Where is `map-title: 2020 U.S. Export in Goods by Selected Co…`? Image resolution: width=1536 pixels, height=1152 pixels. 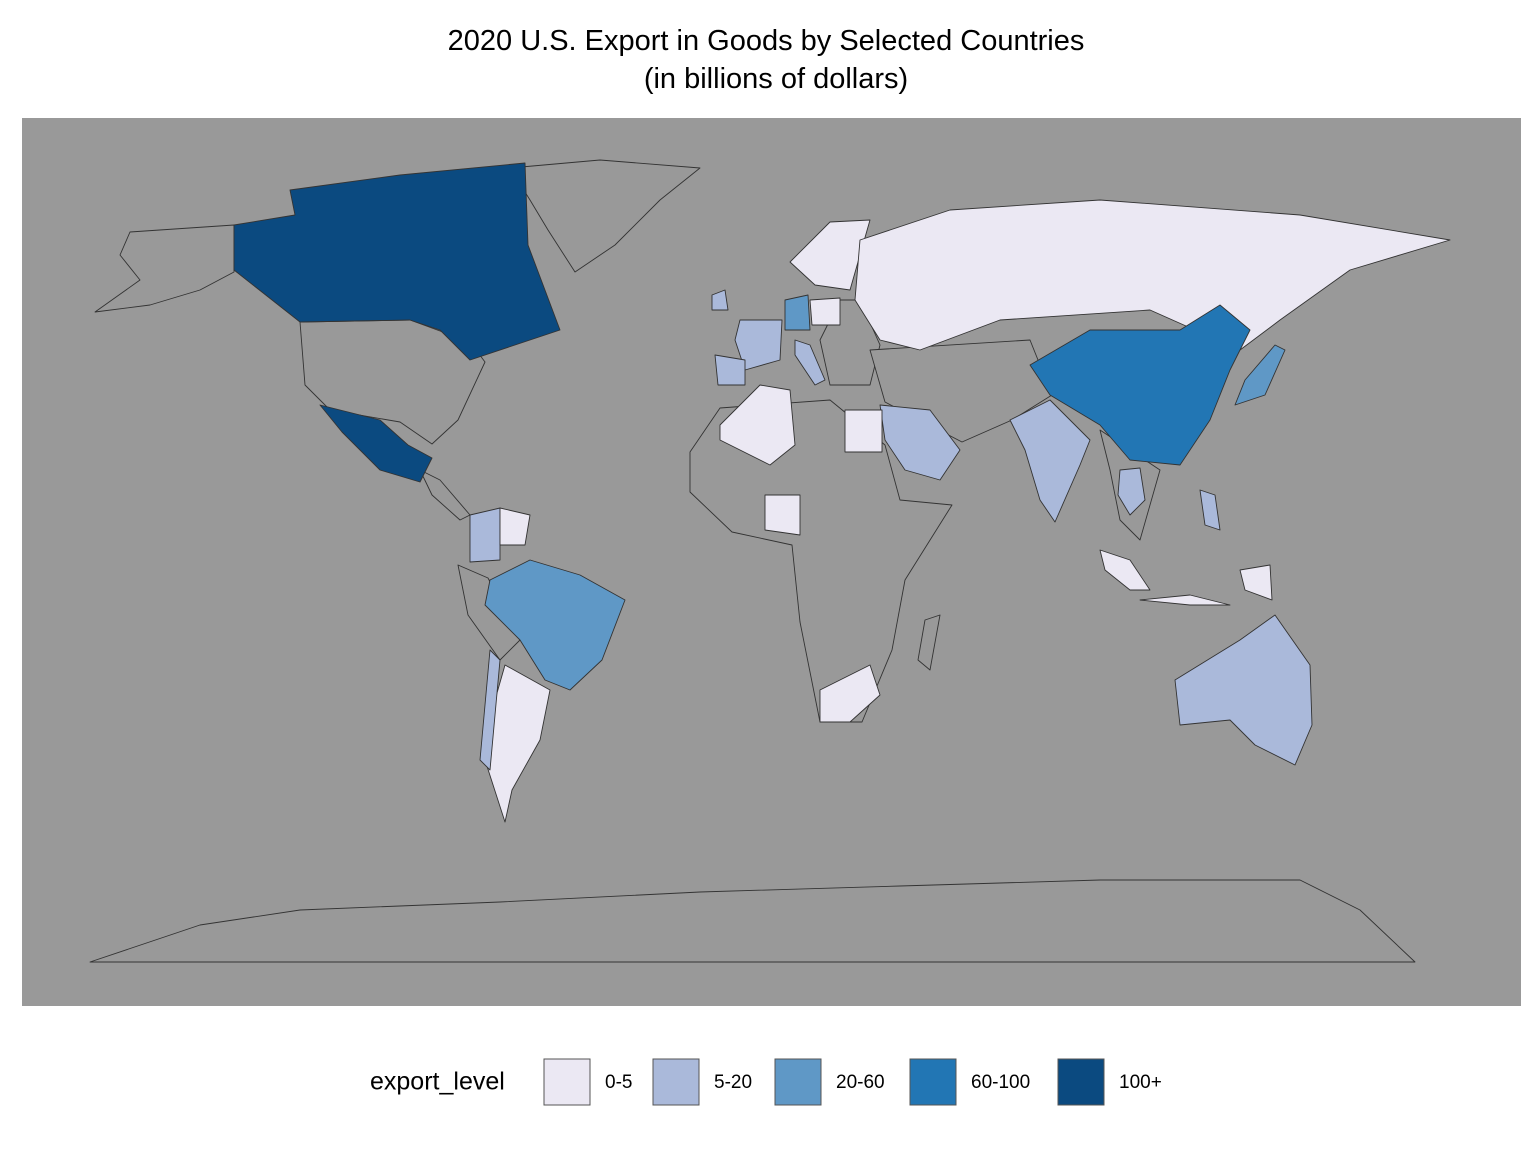
map-title: 2020 U.S. Export in Goods by Selected Co… is located at coordinates (766, 41).